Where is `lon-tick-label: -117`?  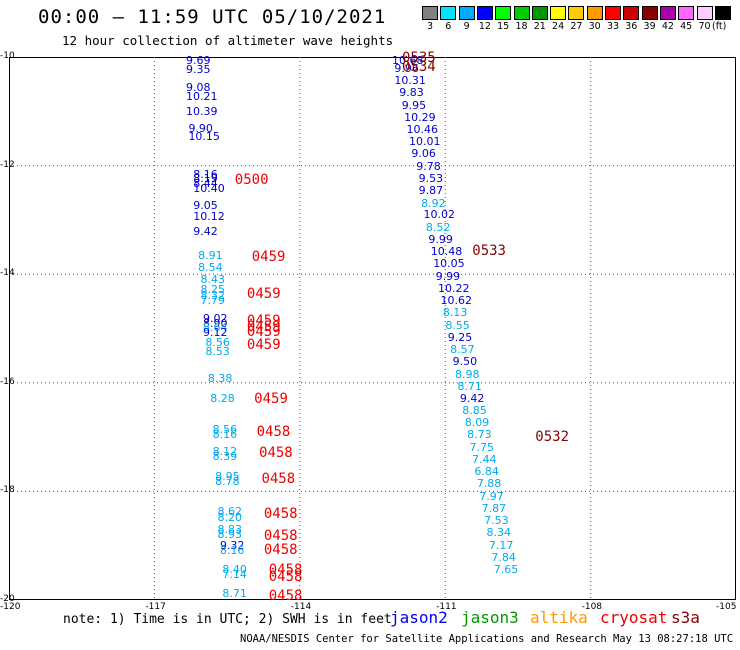 lon-tick-label: -117 is located at coordinates (155, 607).